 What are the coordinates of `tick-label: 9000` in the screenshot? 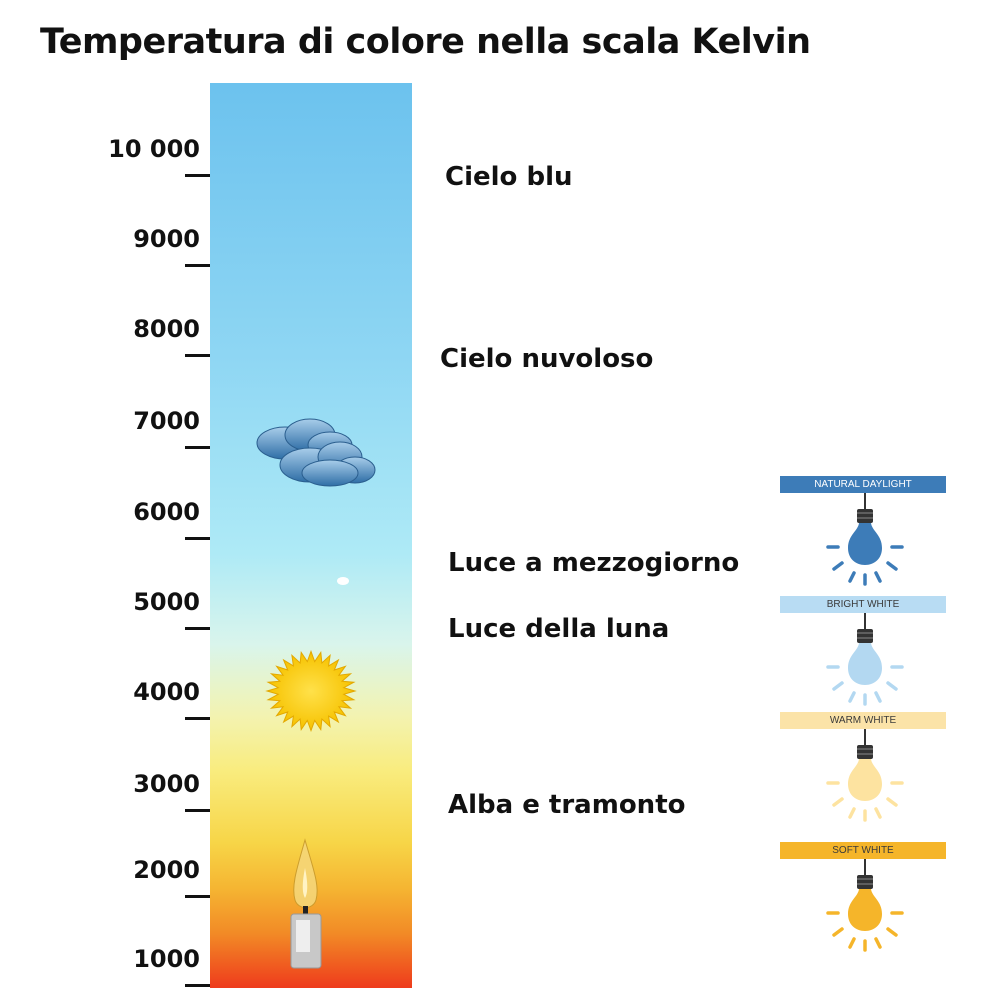 It's located at (166, 239).